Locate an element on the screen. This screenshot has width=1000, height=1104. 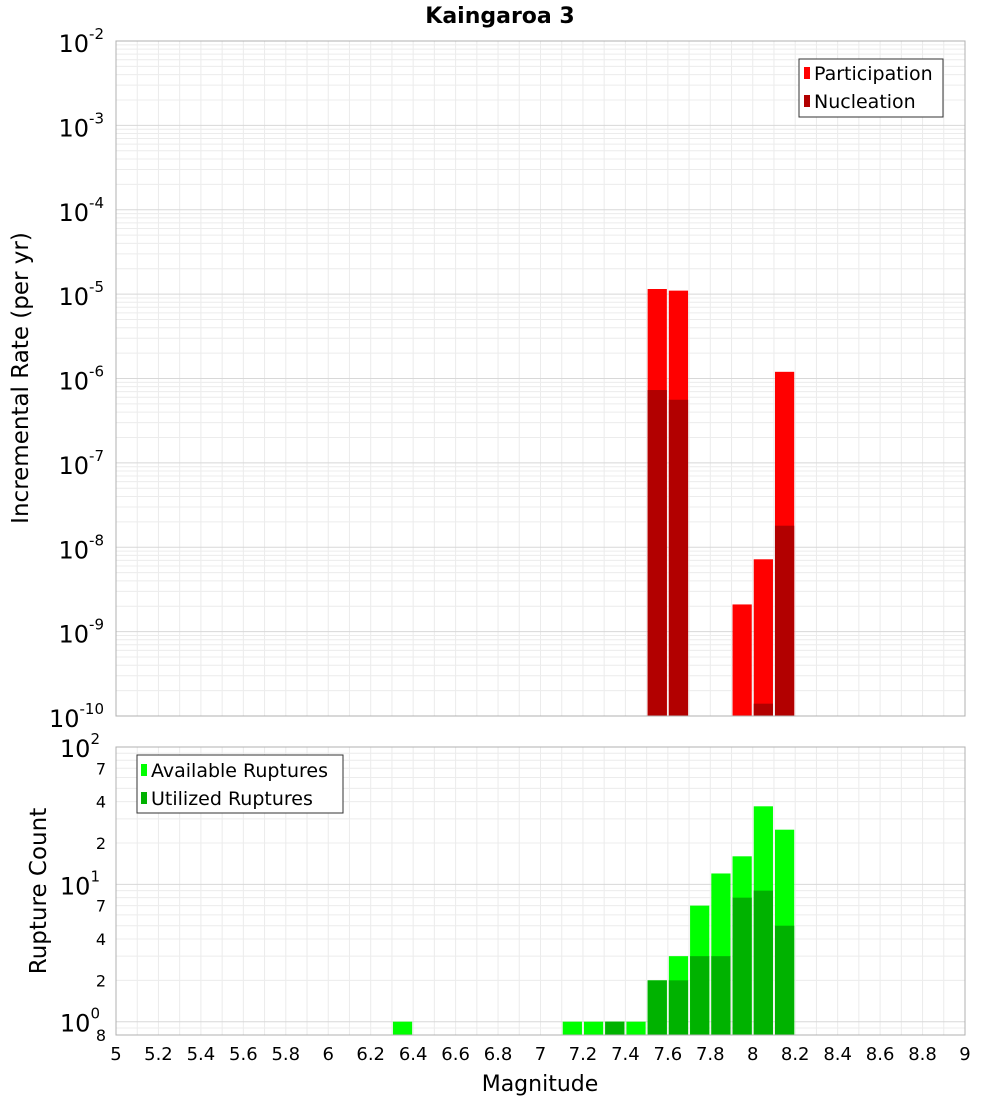
y-tick-label: 10⁻² is located at coordinates (81, 41).